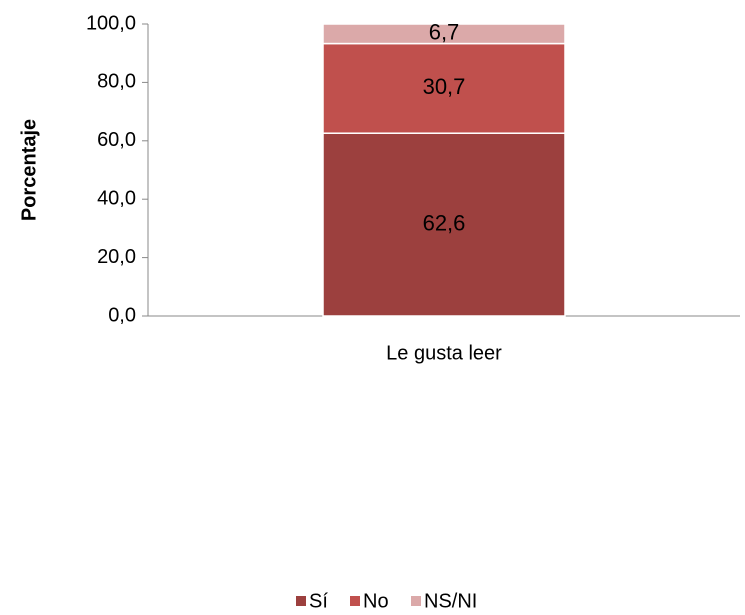 The height and width of the screenshot is (615, 745). I want to click on y-tick-label: 60,0, so click(116, 140).